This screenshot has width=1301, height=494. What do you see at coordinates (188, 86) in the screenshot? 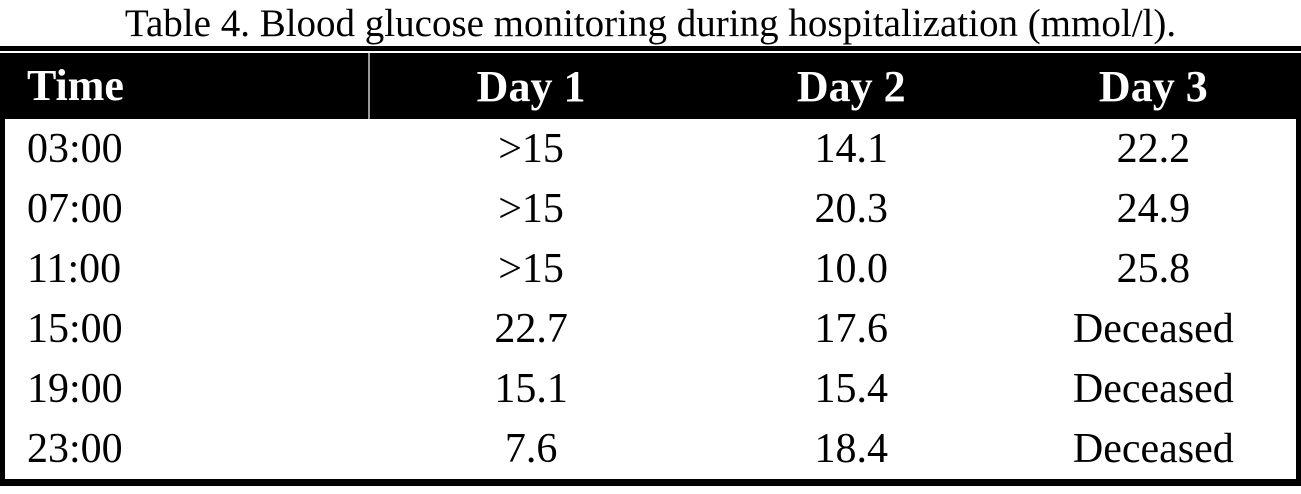
I see `header-cell-time: Time` at bounding box center [188, 86].